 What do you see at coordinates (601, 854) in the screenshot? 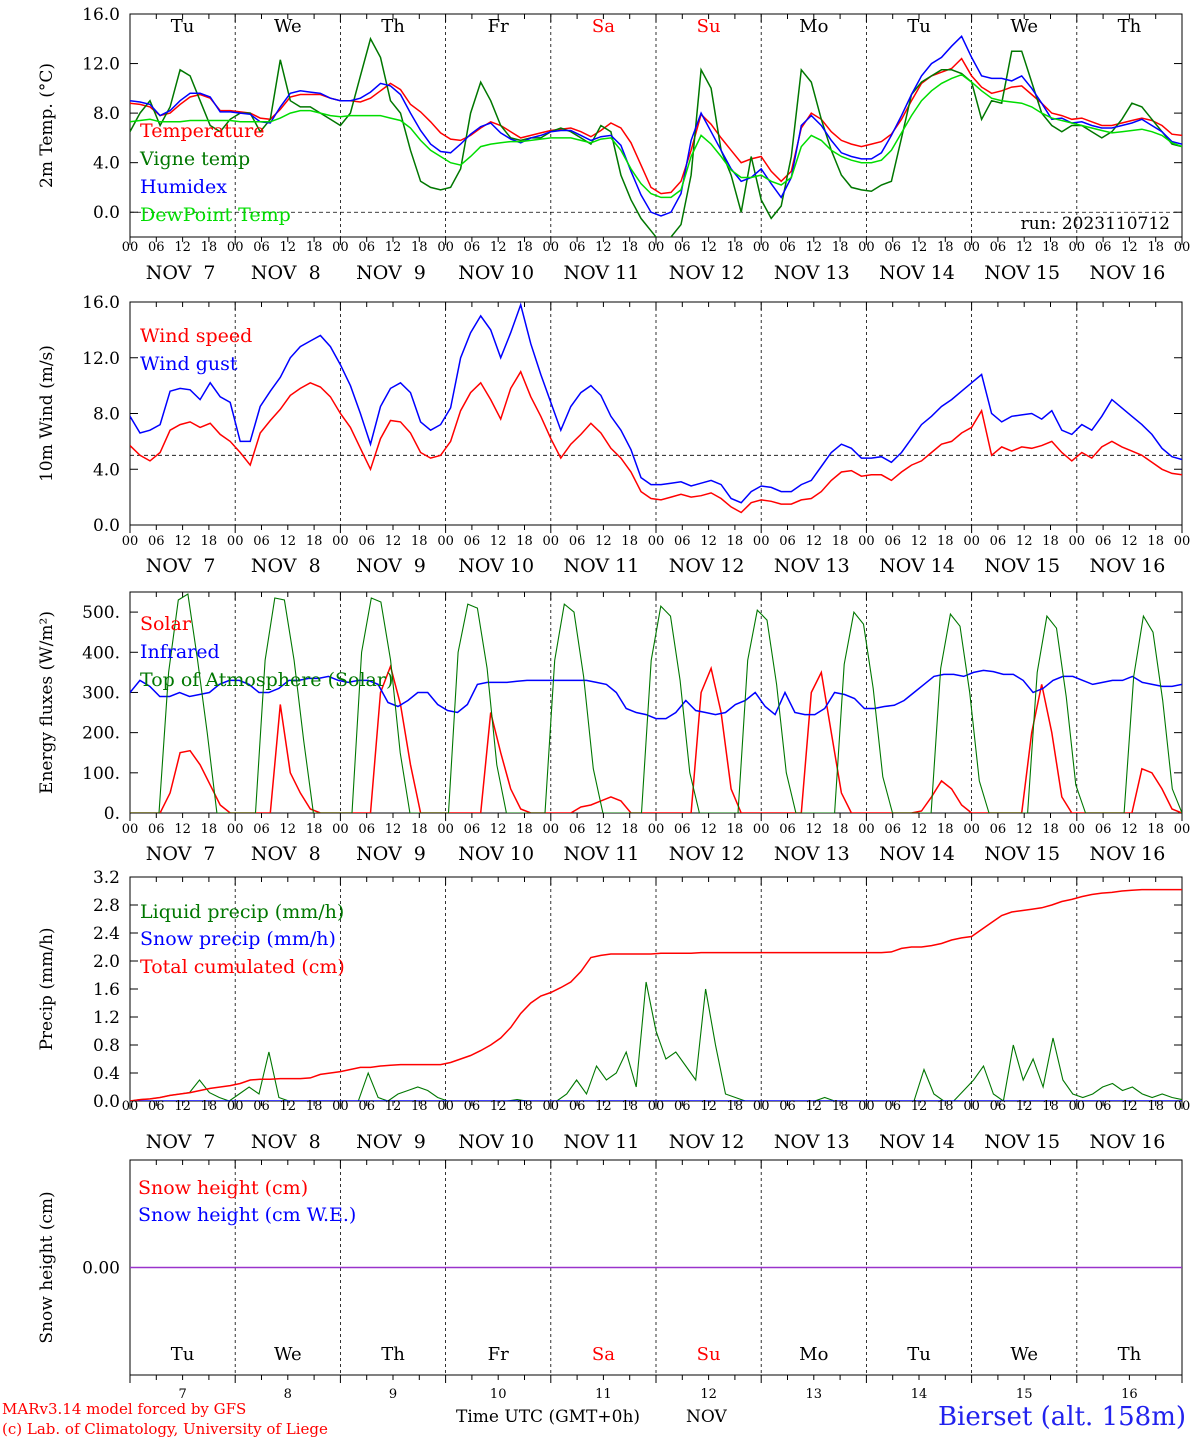
I see `date-label: NOV 11` at bounding box center [601, 854].